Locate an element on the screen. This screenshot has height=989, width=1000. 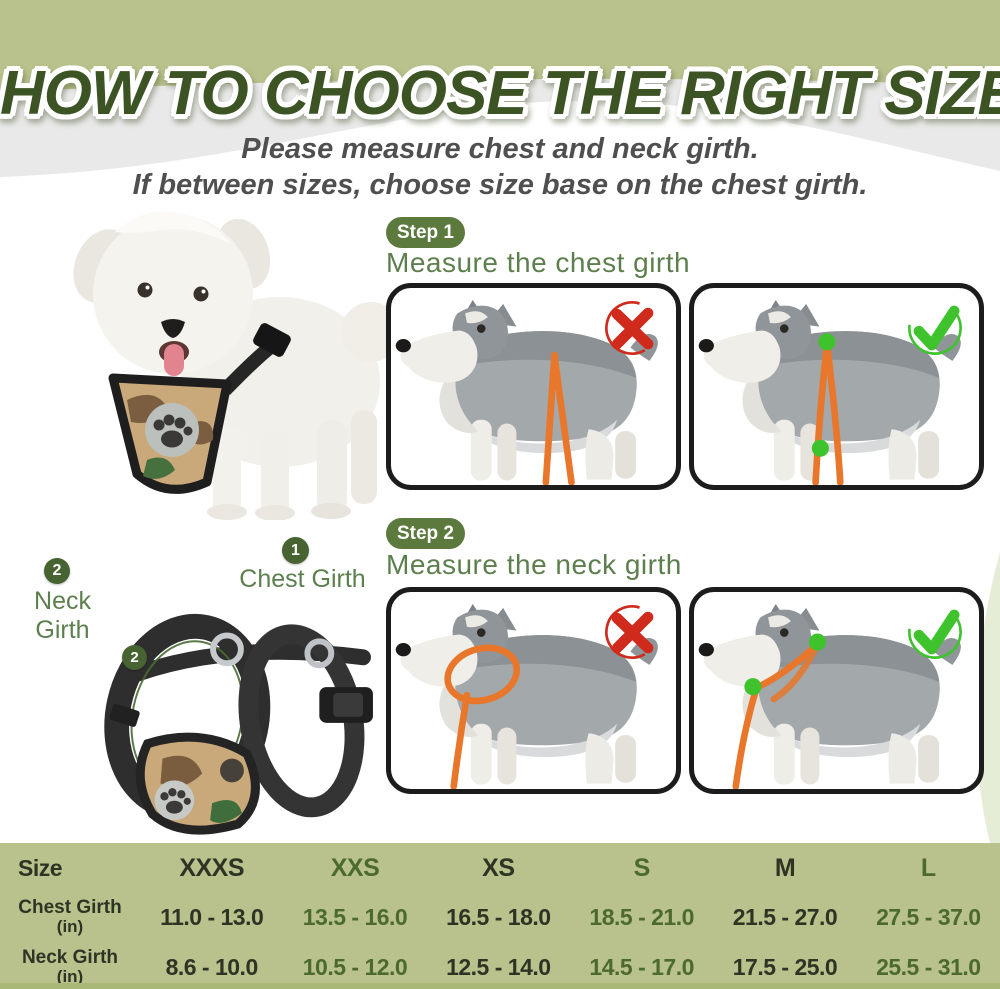
table-cell: 25.5 - 31.0 is located at coordinates (928, 966).